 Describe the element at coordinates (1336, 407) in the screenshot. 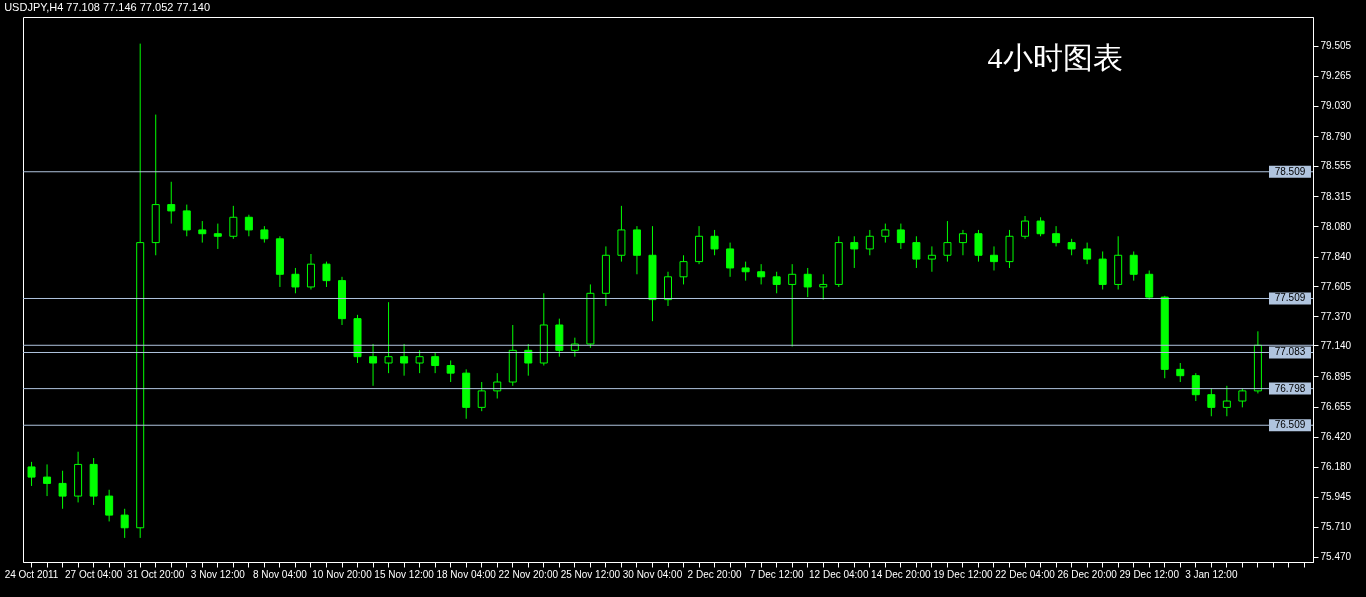

I see `y-tick-label: 76.655` at that location.